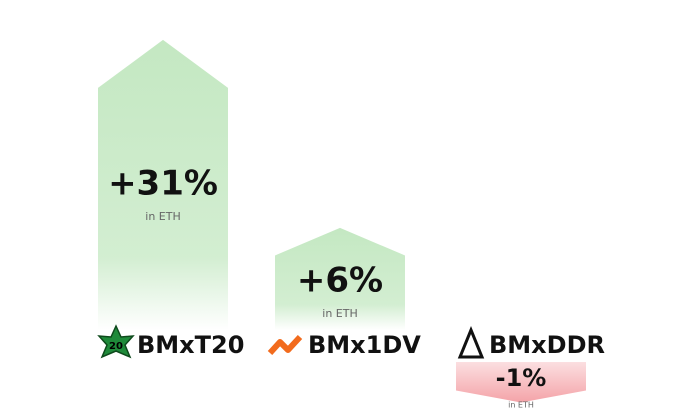  What do you see at coordinates (521, 378) in the screenshot?
I see `value-label: -1%` at bounding box center [521, 378].